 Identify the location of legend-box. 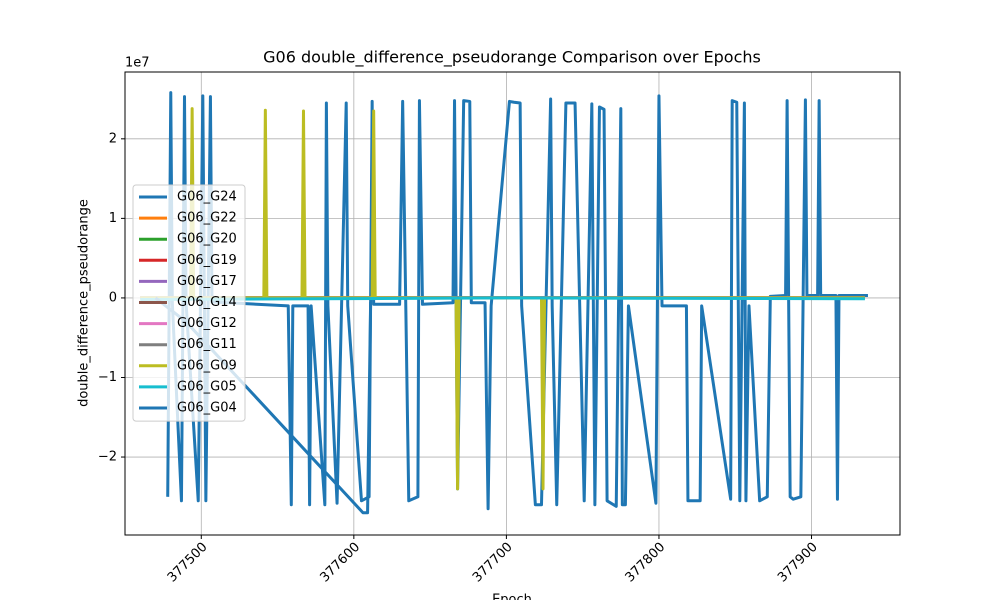
(189, 303).